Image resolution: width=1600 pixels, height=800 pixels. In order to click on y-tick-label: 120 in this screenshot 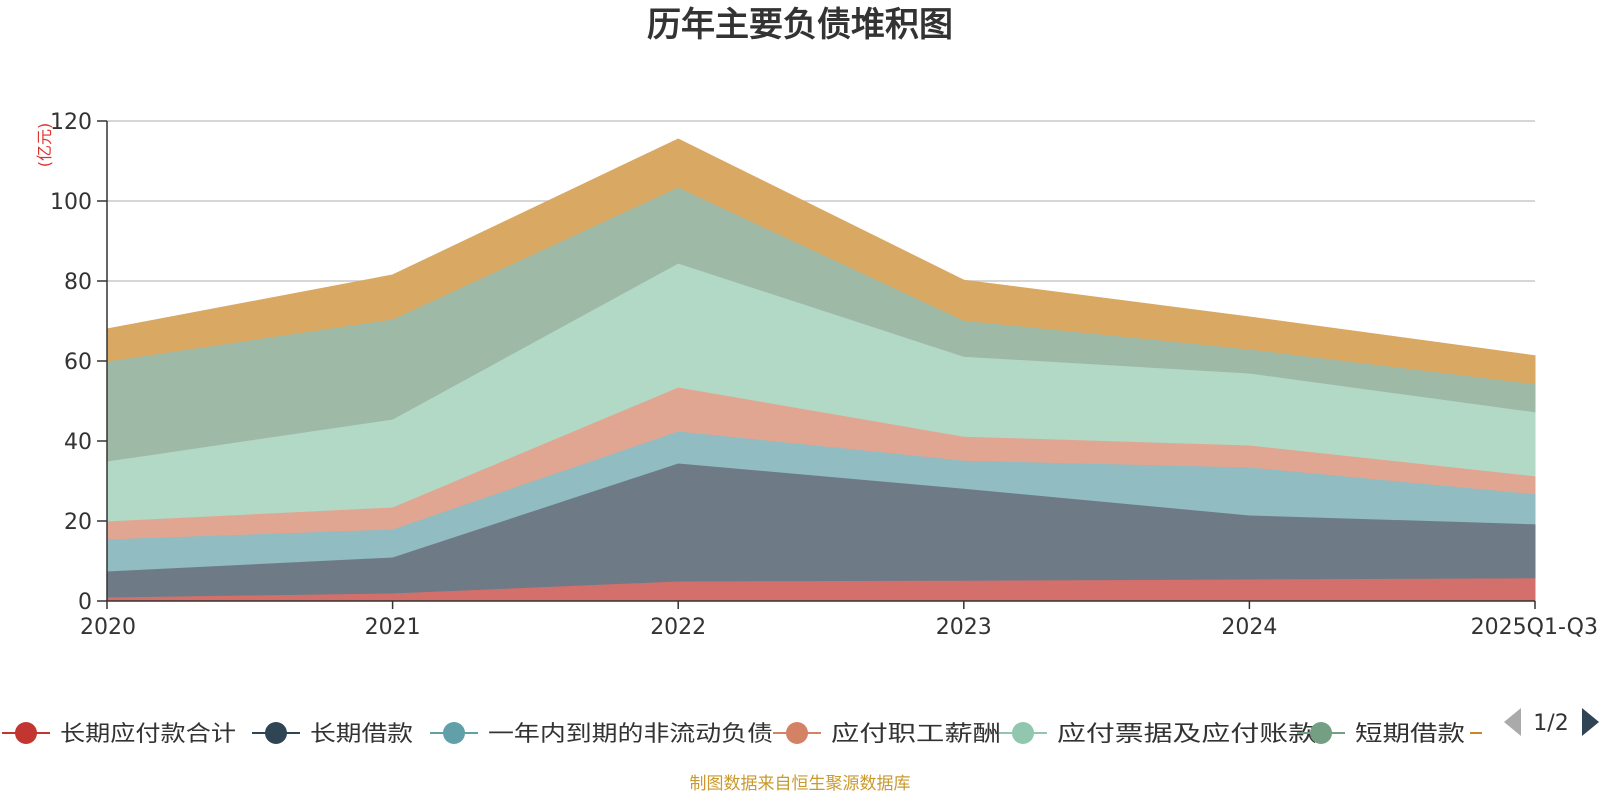, I will do `click(71, 122)`.